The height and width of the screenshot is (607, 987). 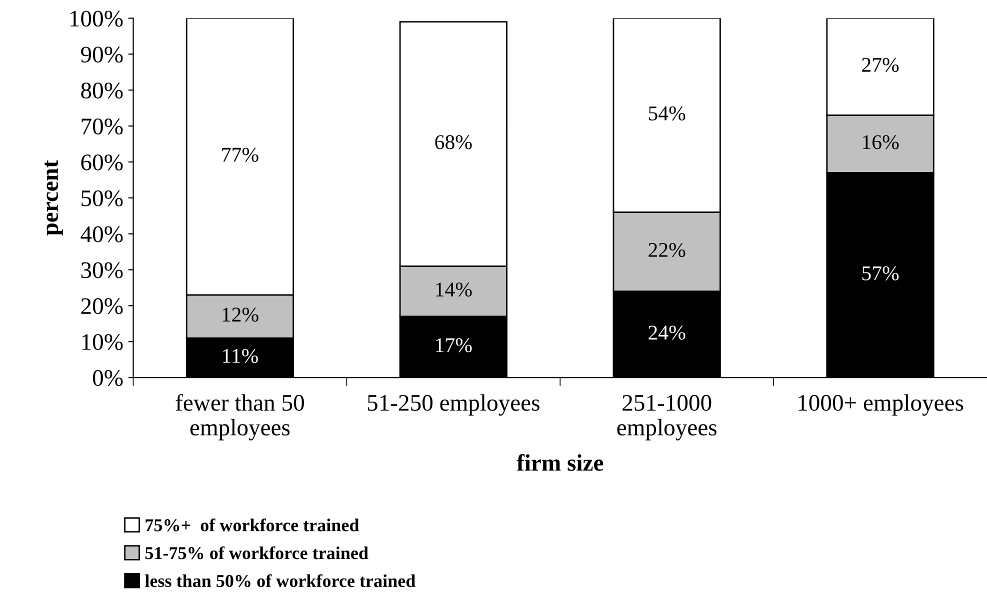 What do you see at coordinates (240, 417) in the screenshot?
I see `x-tick-label: fewer than 50 employees` at bounding box center [240, 417].